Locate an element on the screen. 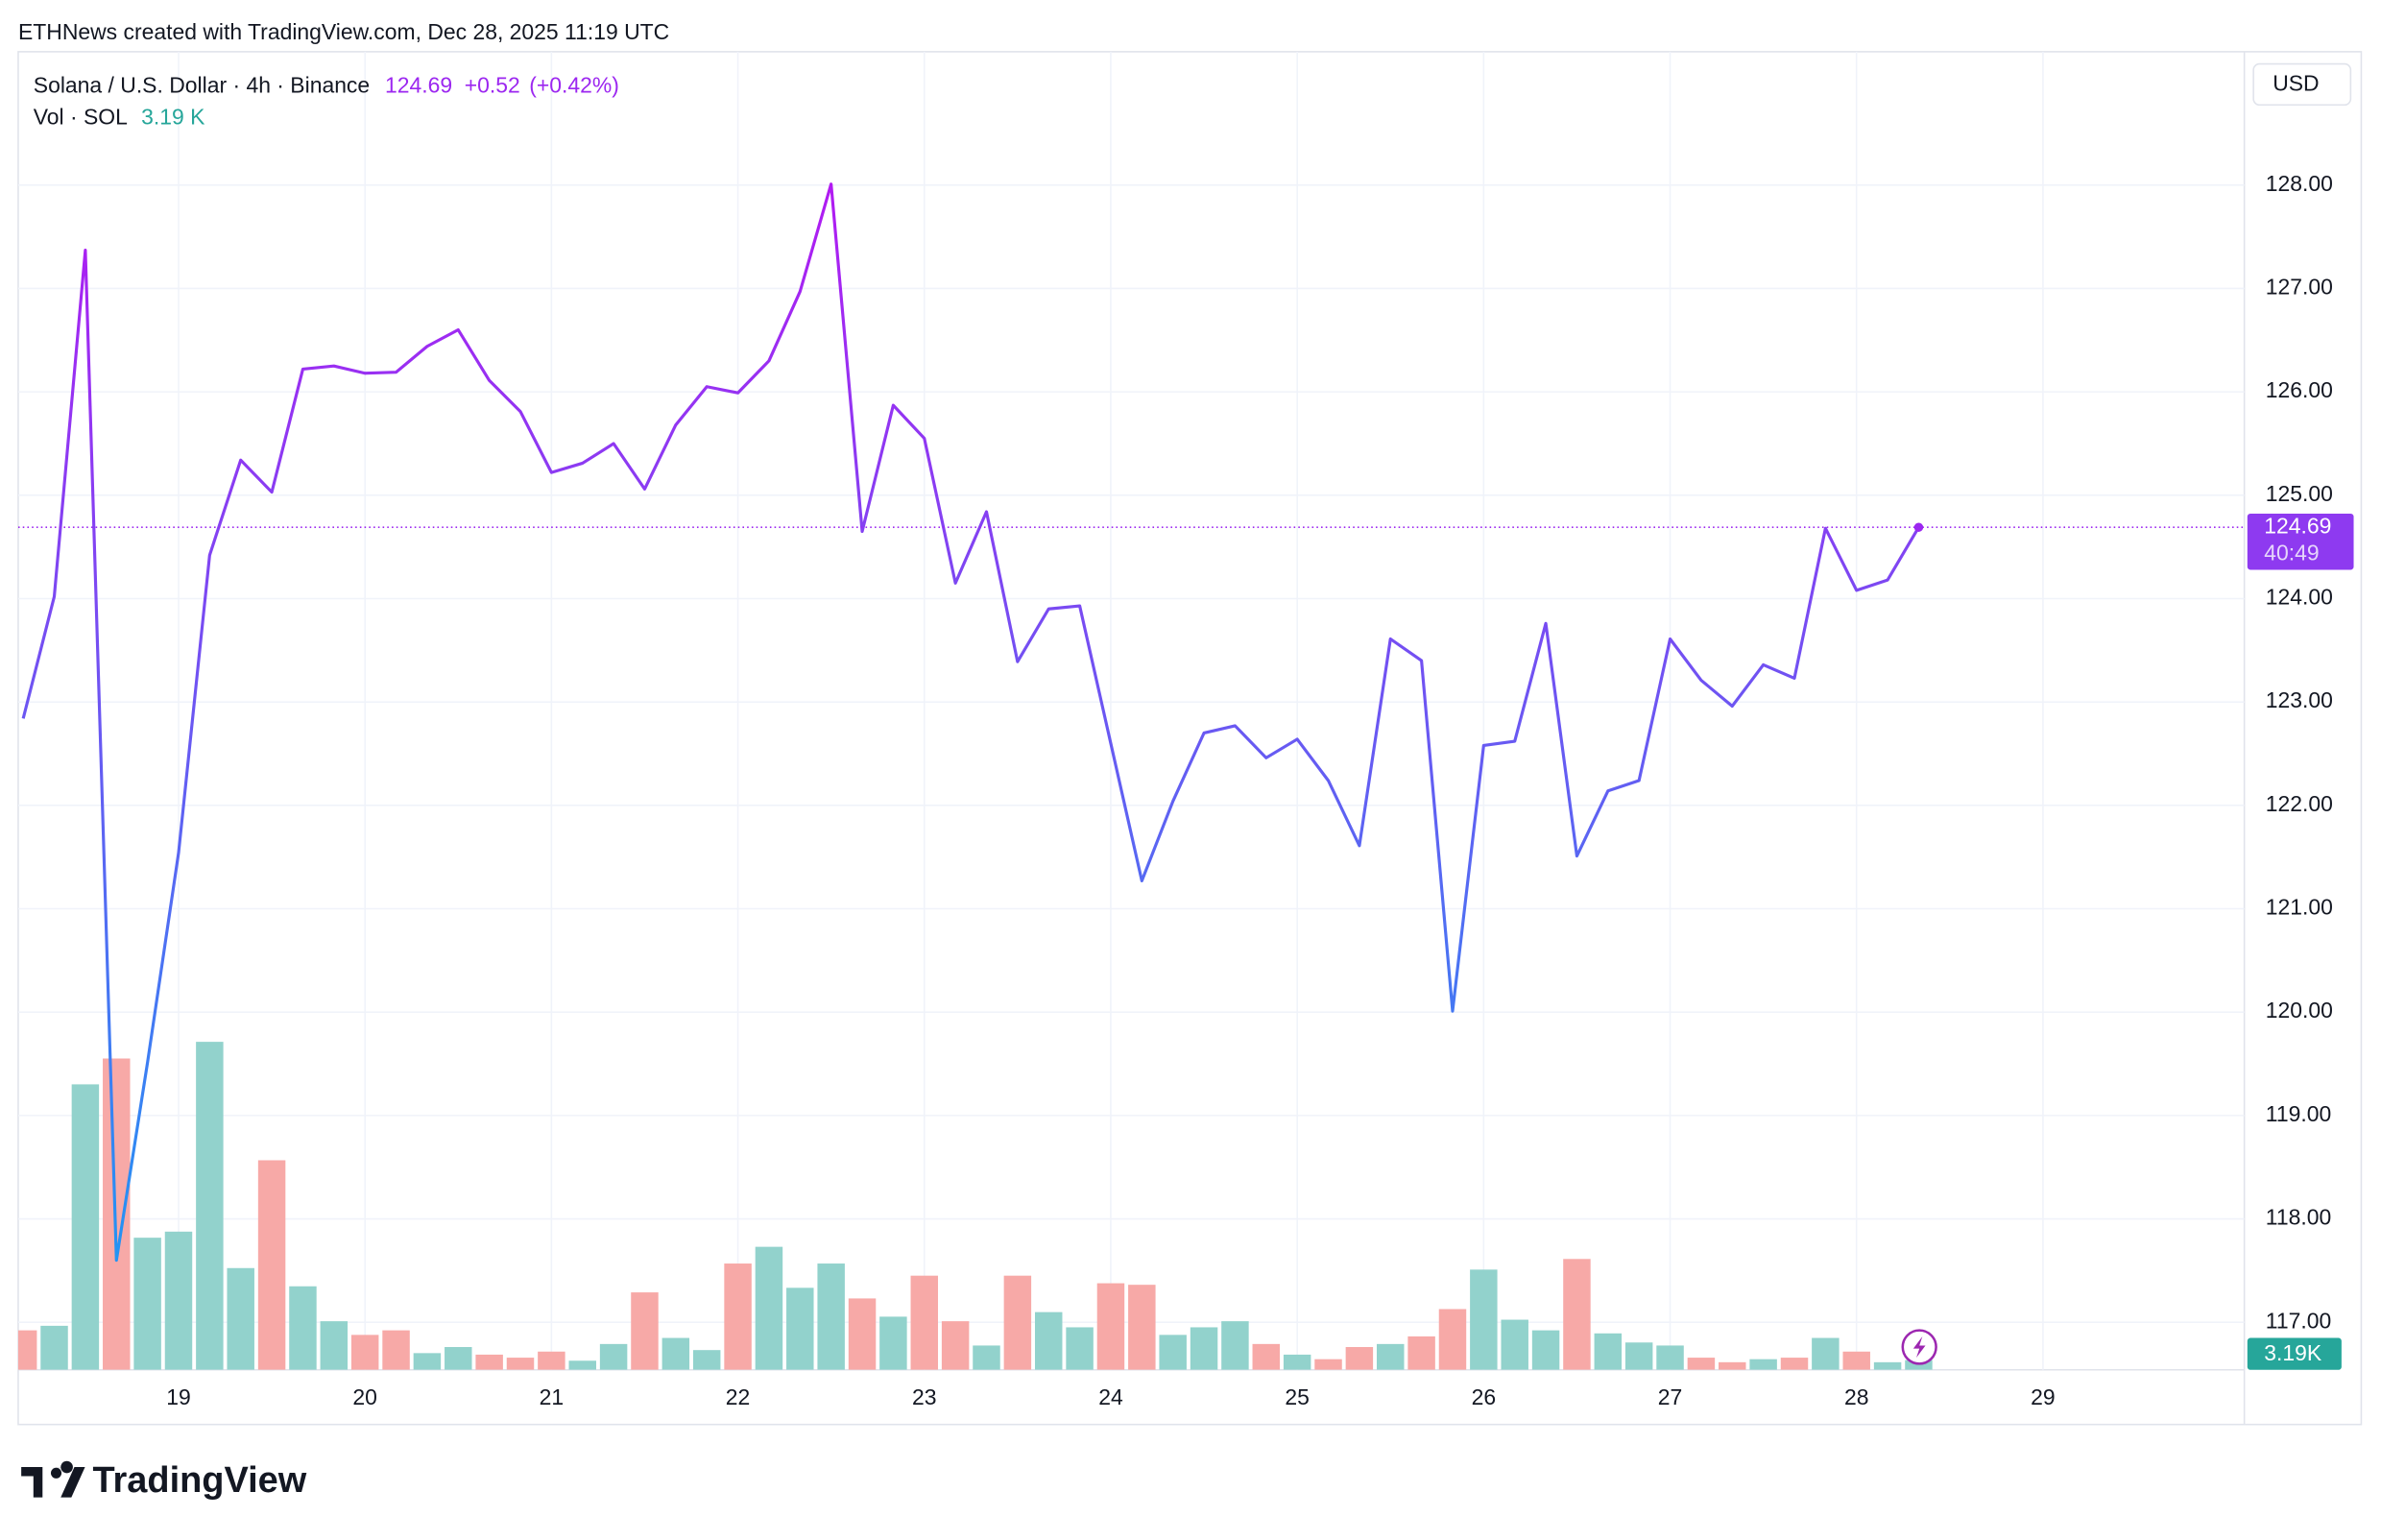 This screenshot has width=2381, height=1540. x-tick-label: 20 is located at coordinates (364, 1396).